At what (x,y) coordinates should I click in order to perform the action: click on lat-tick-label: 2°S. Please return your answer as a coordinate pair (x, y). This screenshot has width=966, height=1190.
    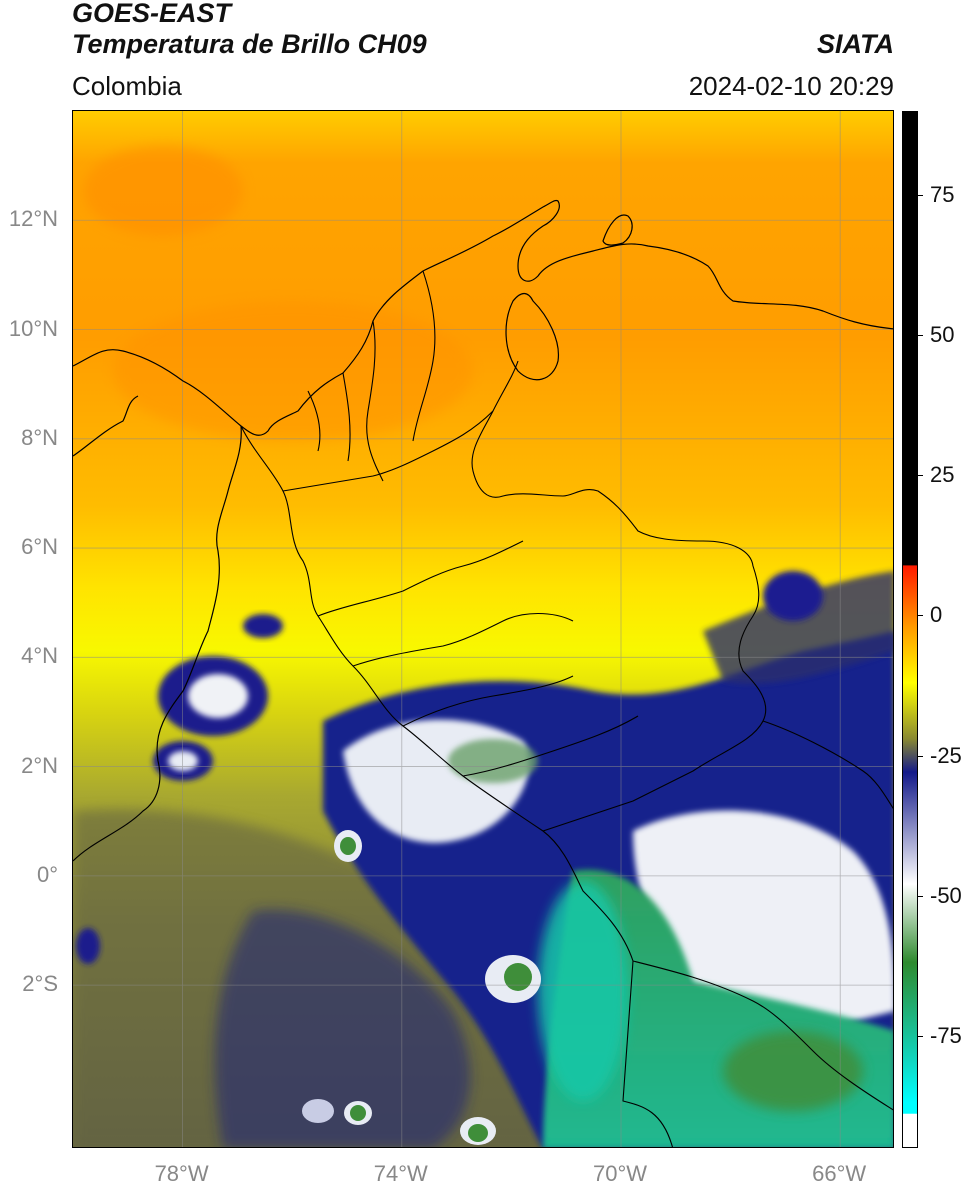
    Looking at the image, I should click on (40, 984).